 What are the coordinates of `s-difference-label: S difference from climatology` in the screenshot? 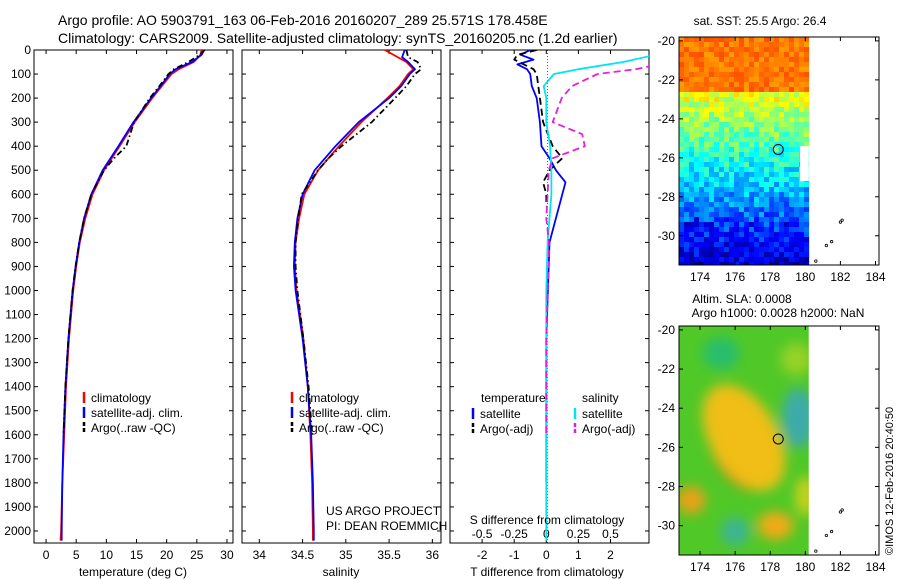 It's located at (547, 520).